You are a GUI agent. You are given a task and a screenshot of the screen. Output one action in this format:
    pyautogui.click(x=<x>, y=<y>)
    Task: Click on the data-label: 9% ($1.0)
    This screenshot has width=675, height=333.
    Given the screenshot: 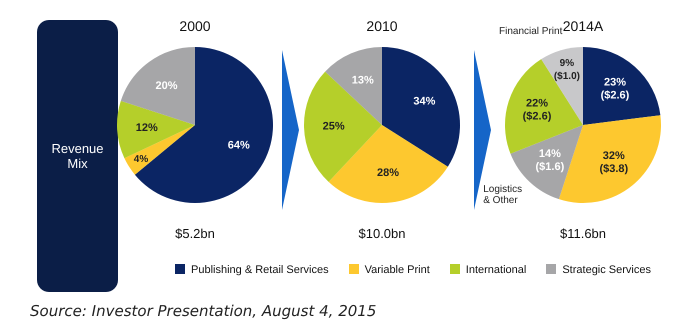 What is the action you would take?
    pyautogui.click(x=567, y=70)
    